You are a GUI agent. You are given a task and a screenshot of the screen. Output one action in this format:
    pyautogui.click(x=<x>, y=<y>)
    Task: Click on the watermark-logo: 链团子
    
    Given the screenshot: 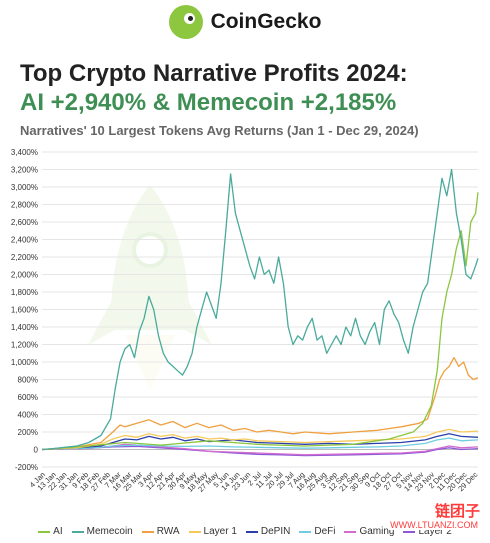 What is the action you would take?
    pyautogui.click(x=457, y=511)
    